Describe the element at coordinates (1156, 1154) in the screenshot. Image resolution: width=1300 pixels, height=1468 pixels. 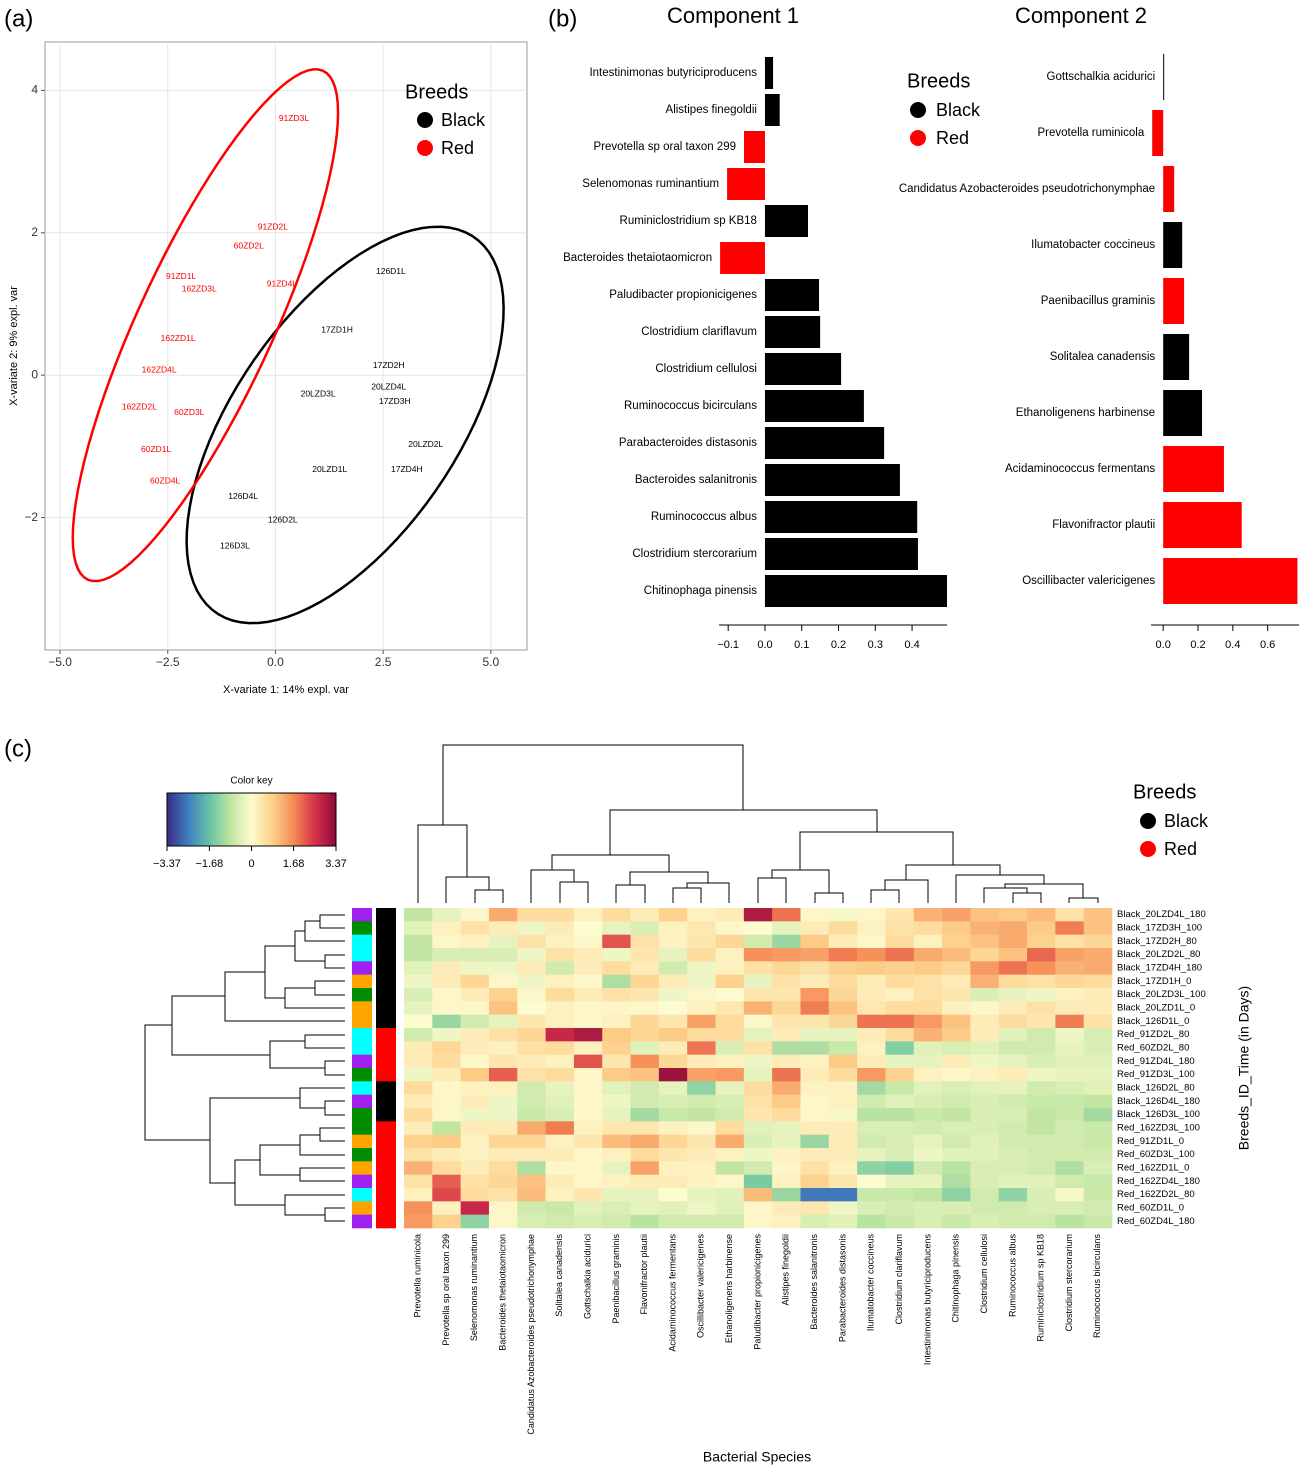
I see `row-label: Red_60ZD3L_100` at that location.